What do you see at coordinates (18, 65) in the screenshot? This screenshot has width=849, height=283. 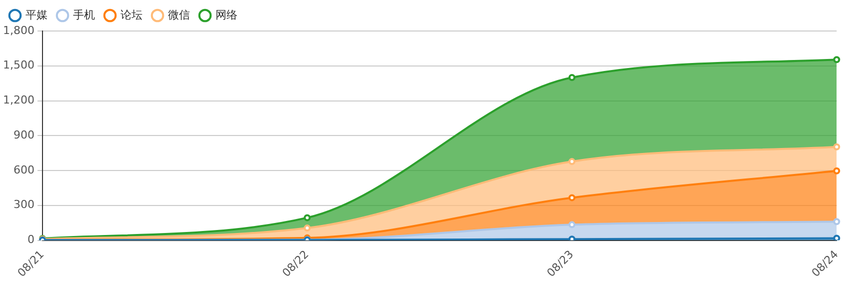 I see `y-tick-label: 1,500` at bounding box center [18, 65].